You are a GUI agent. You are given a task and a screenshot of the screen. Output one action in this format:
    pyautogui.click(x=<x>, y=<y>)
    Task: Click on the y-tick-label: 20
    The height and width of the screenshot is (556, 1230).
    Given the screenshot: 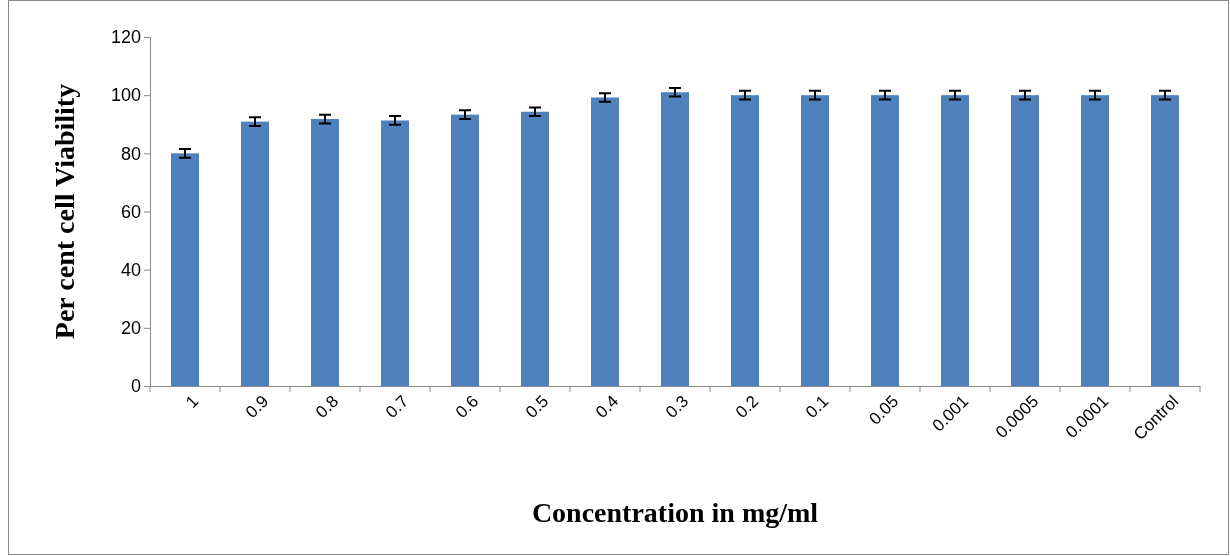 What is the action you would take?
    pyautogui.click(x=130, y=328)
    